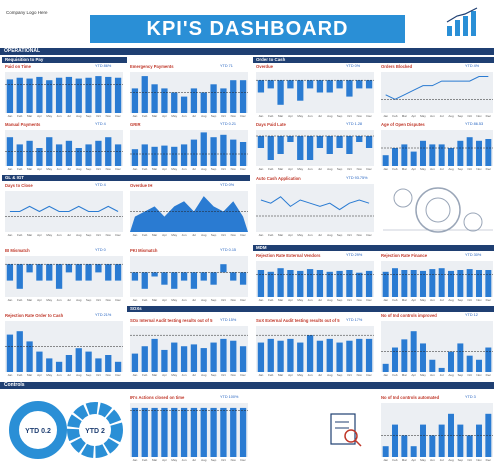 This screenshot has width=494, height=465. Describe the element at coordinates (227, 185) in the screenshot. I see `panel-ytd-overdue_ih: YTD 0%` at that location.